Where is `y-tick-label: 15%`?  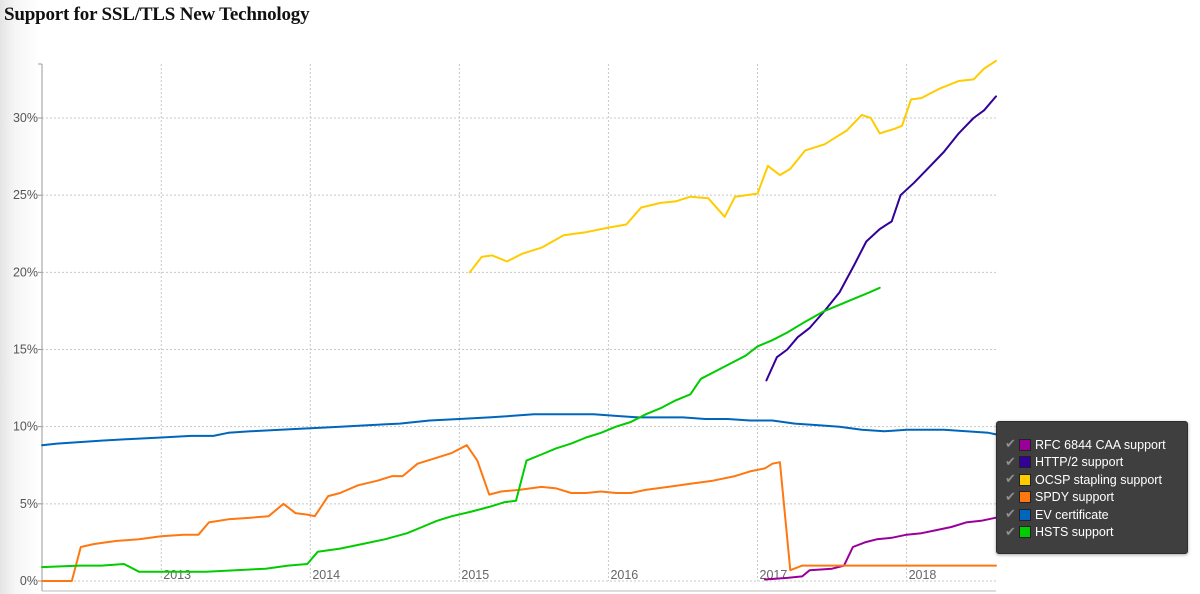 y-tick-label: 15% is located at coordinates (25, 350).